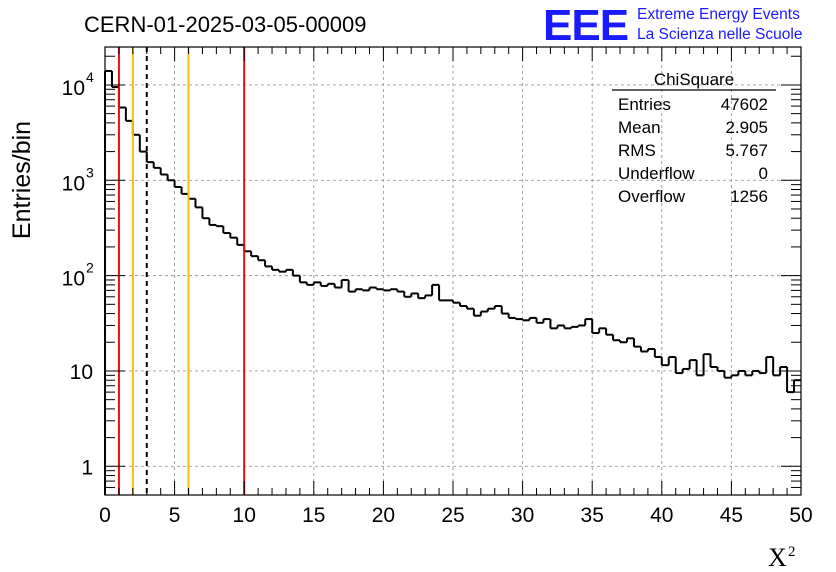  I want to click on stats-label: RMS, so click(637, 150).